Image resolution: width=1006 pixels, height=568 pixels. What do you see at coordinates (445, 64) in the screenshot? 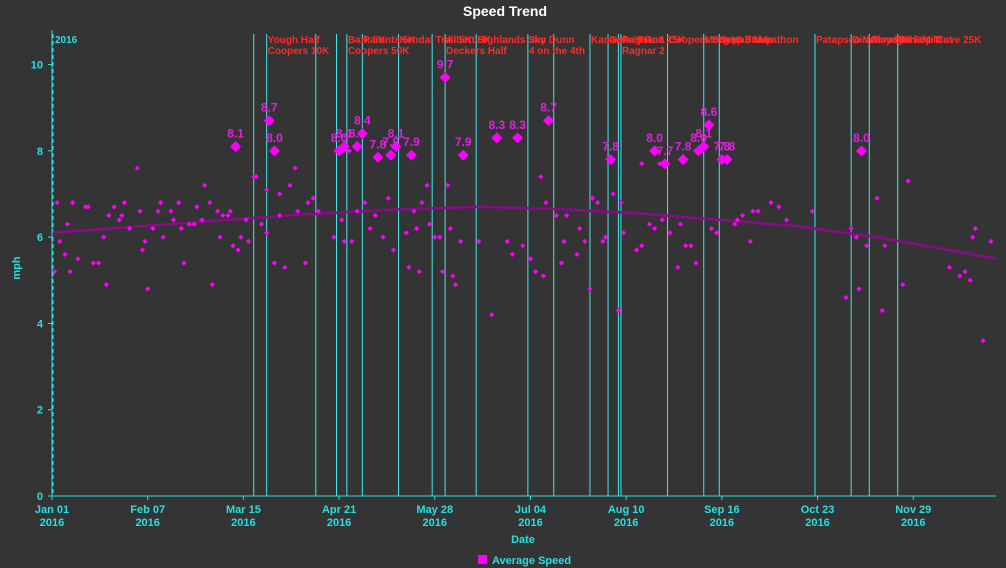
I see `data-label: 9.7` at bounding box center [445, 64].